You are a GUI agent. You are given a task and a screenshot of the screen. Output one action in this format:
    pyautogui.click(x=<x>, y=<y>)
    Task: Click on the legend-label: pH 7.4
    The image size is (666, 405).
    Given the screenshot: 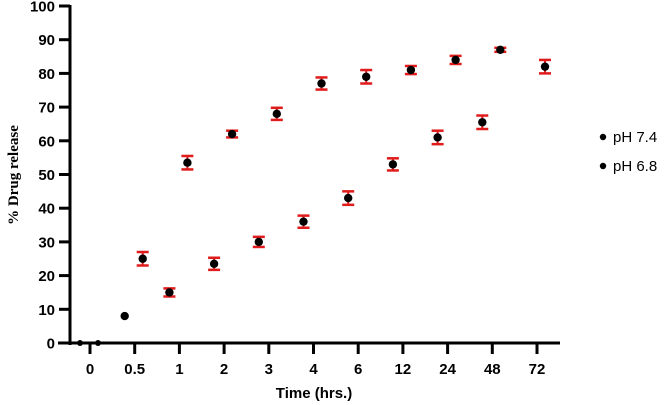 What is the action you would take?
    pyautogui.click(x=635, y=137)
    